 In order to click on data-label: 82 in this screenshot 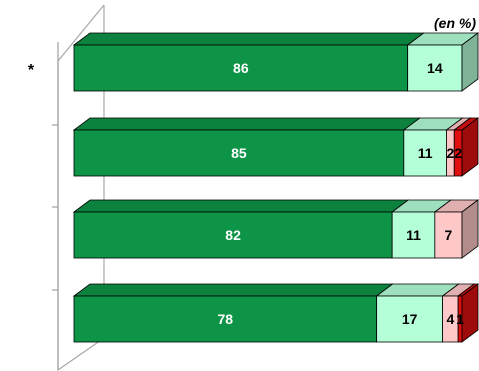, I will do `click(233, 235)`.